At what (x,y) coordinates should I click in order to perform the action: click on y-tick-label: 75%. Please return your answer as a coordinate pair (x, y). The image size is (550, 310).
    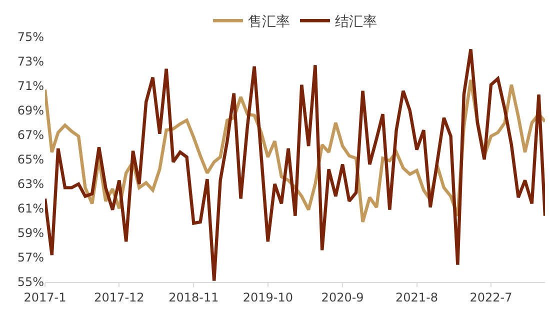
    Looking at the image, I should click on (30, 37).